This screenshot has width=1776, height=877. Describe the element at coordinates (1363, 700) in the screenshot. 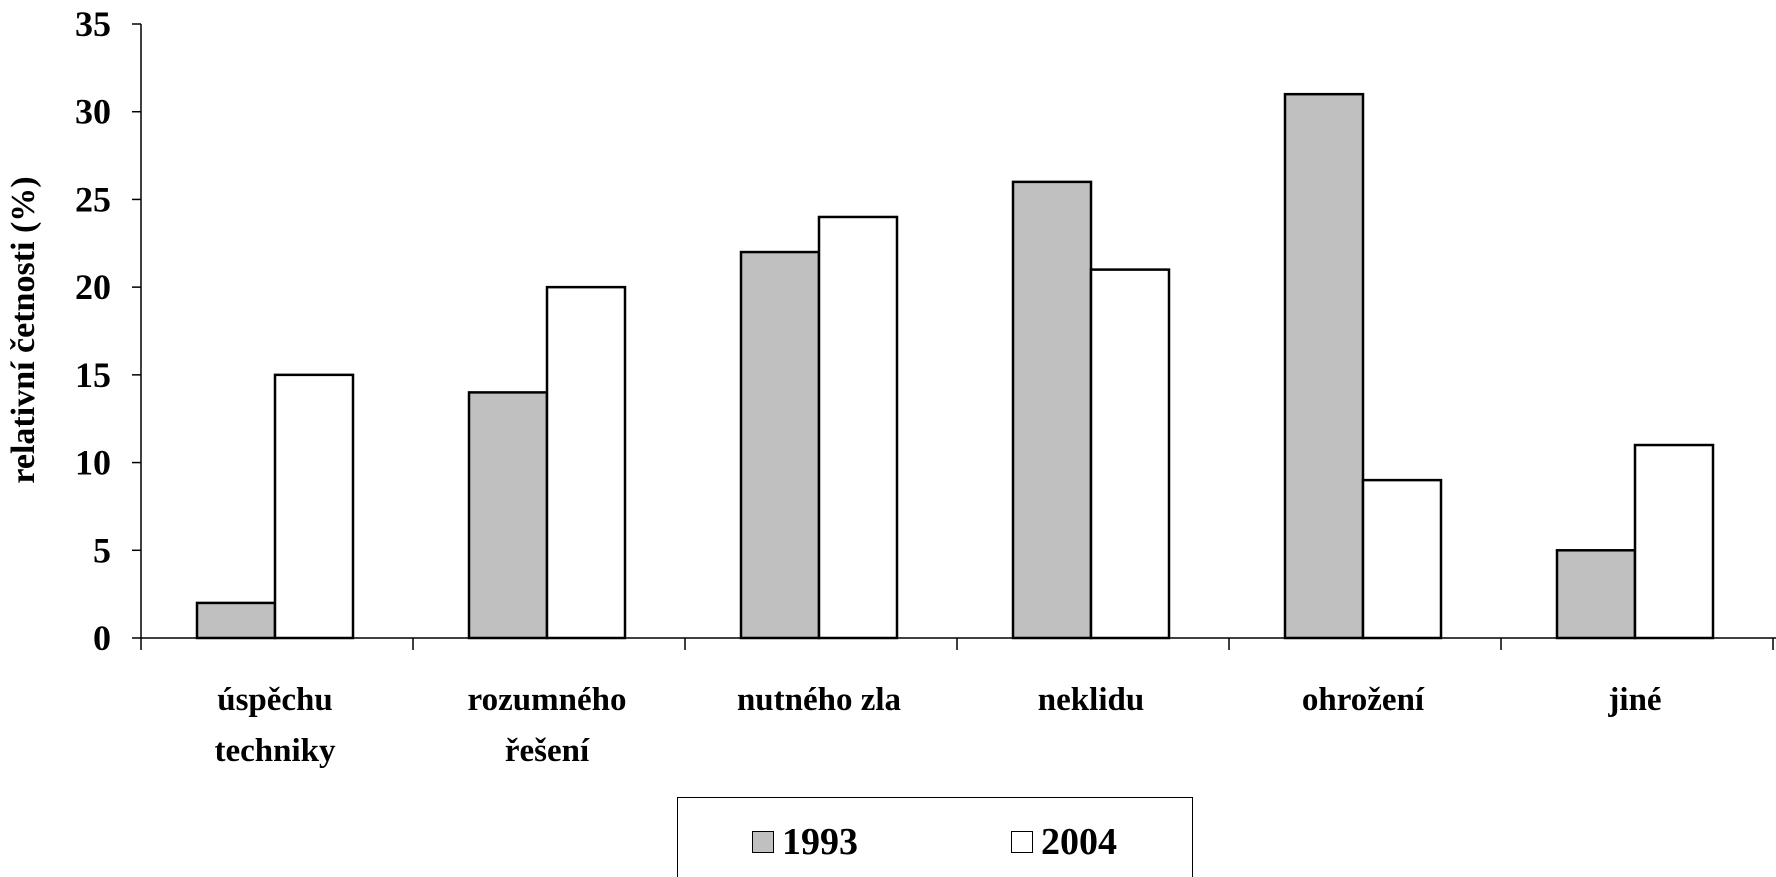

I see `x-tick-label: ohrožení` at that location.